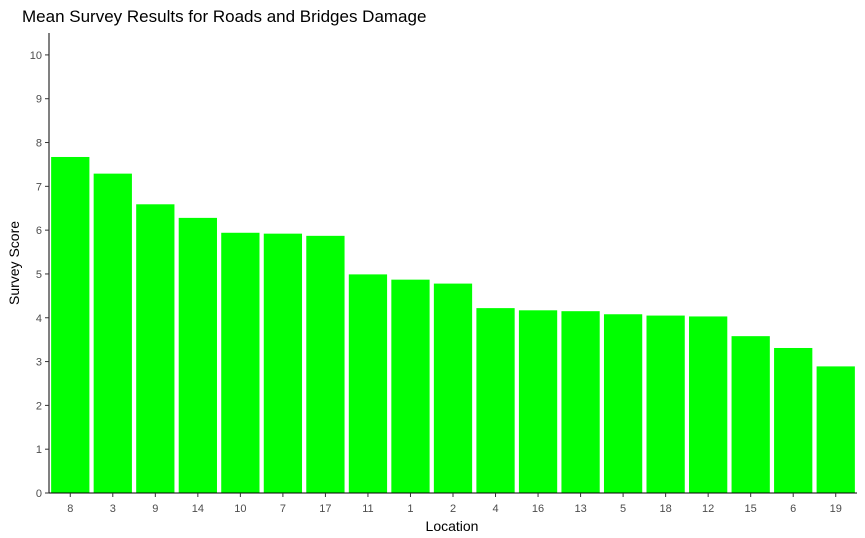 The image size is (865, 538). Describe the element at coordinates (453, 509) in the screenshot. I see `x-tick-label: 2` at that location.